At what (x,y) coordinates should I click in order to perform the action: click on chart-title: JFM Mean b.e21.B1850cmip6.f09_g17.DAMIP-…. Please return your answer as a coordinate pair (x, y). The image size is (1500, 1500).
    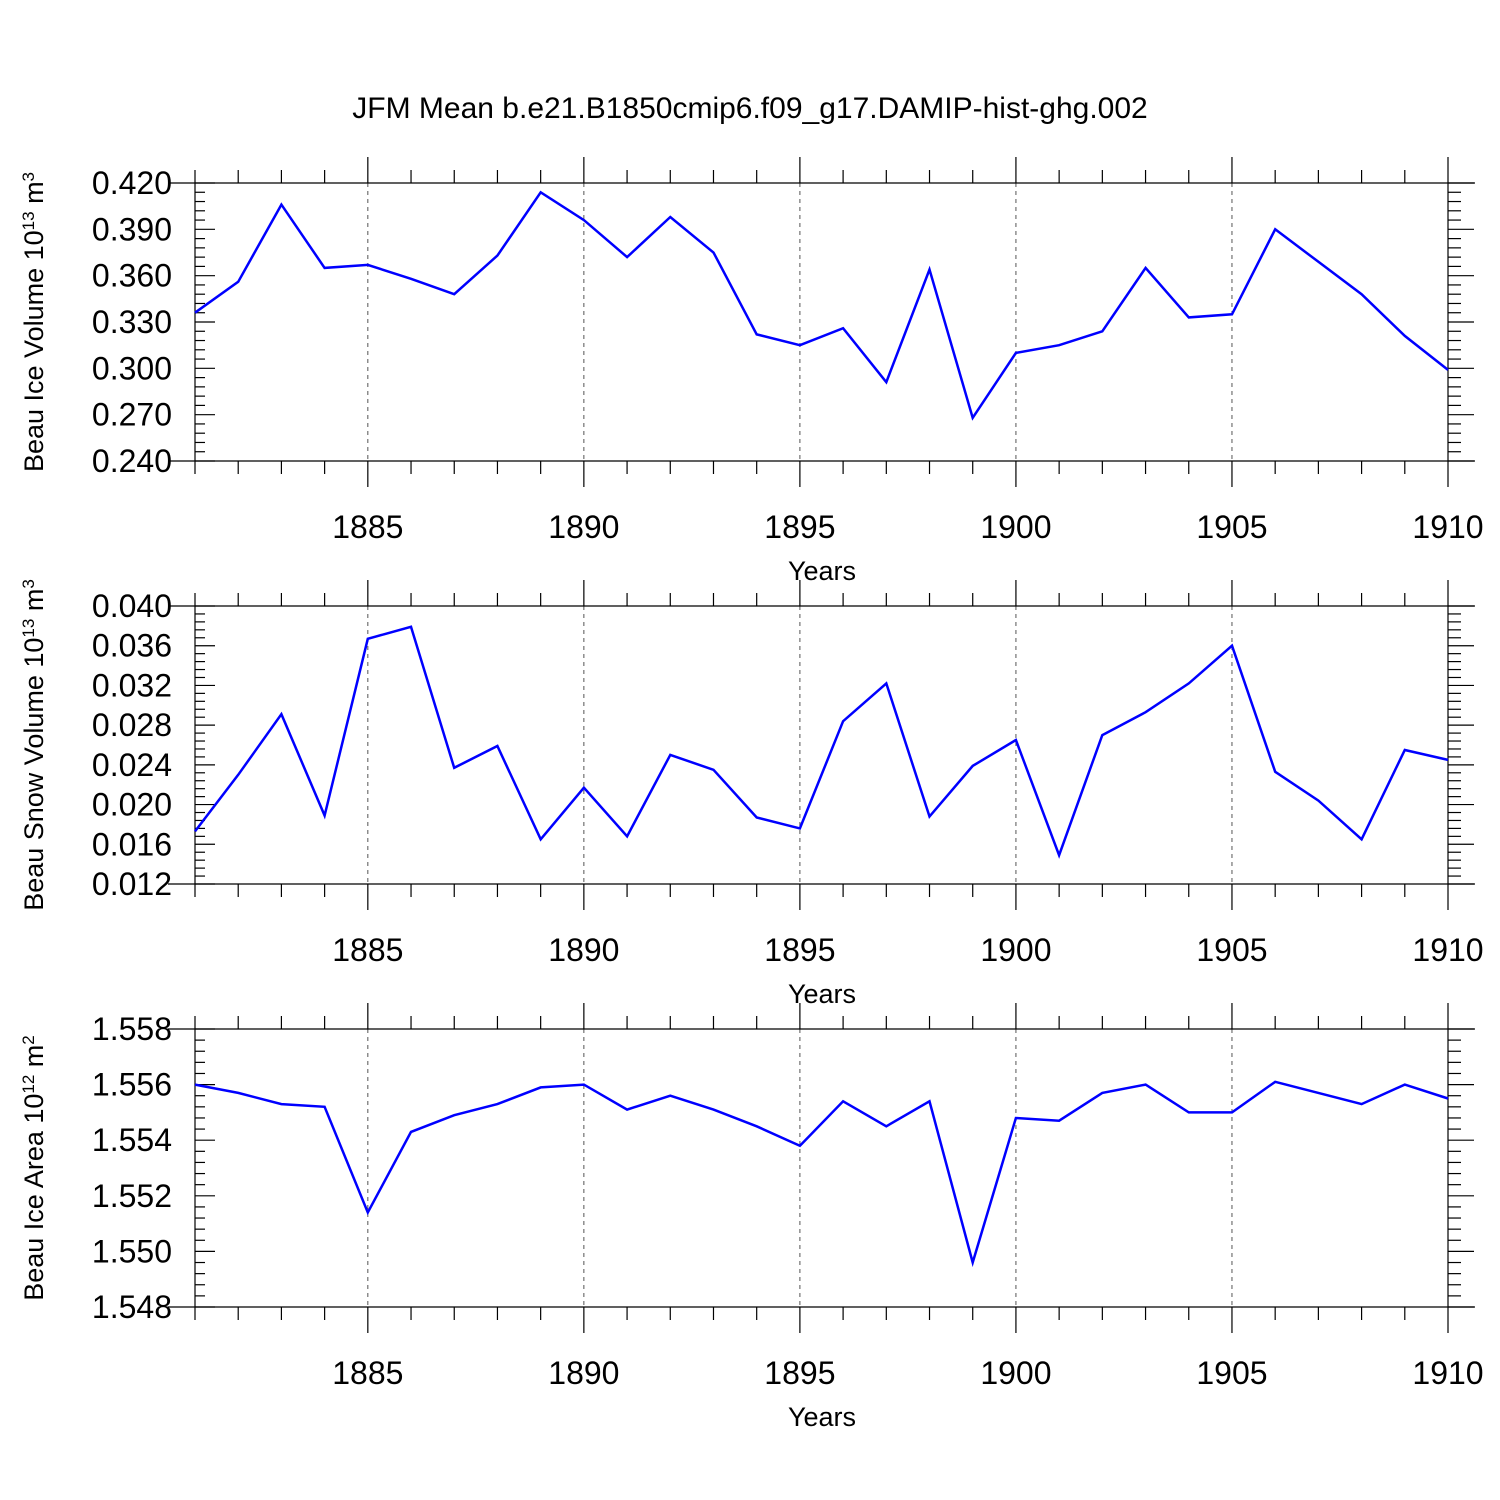
    Looking at the image, I should click on (749, 108).